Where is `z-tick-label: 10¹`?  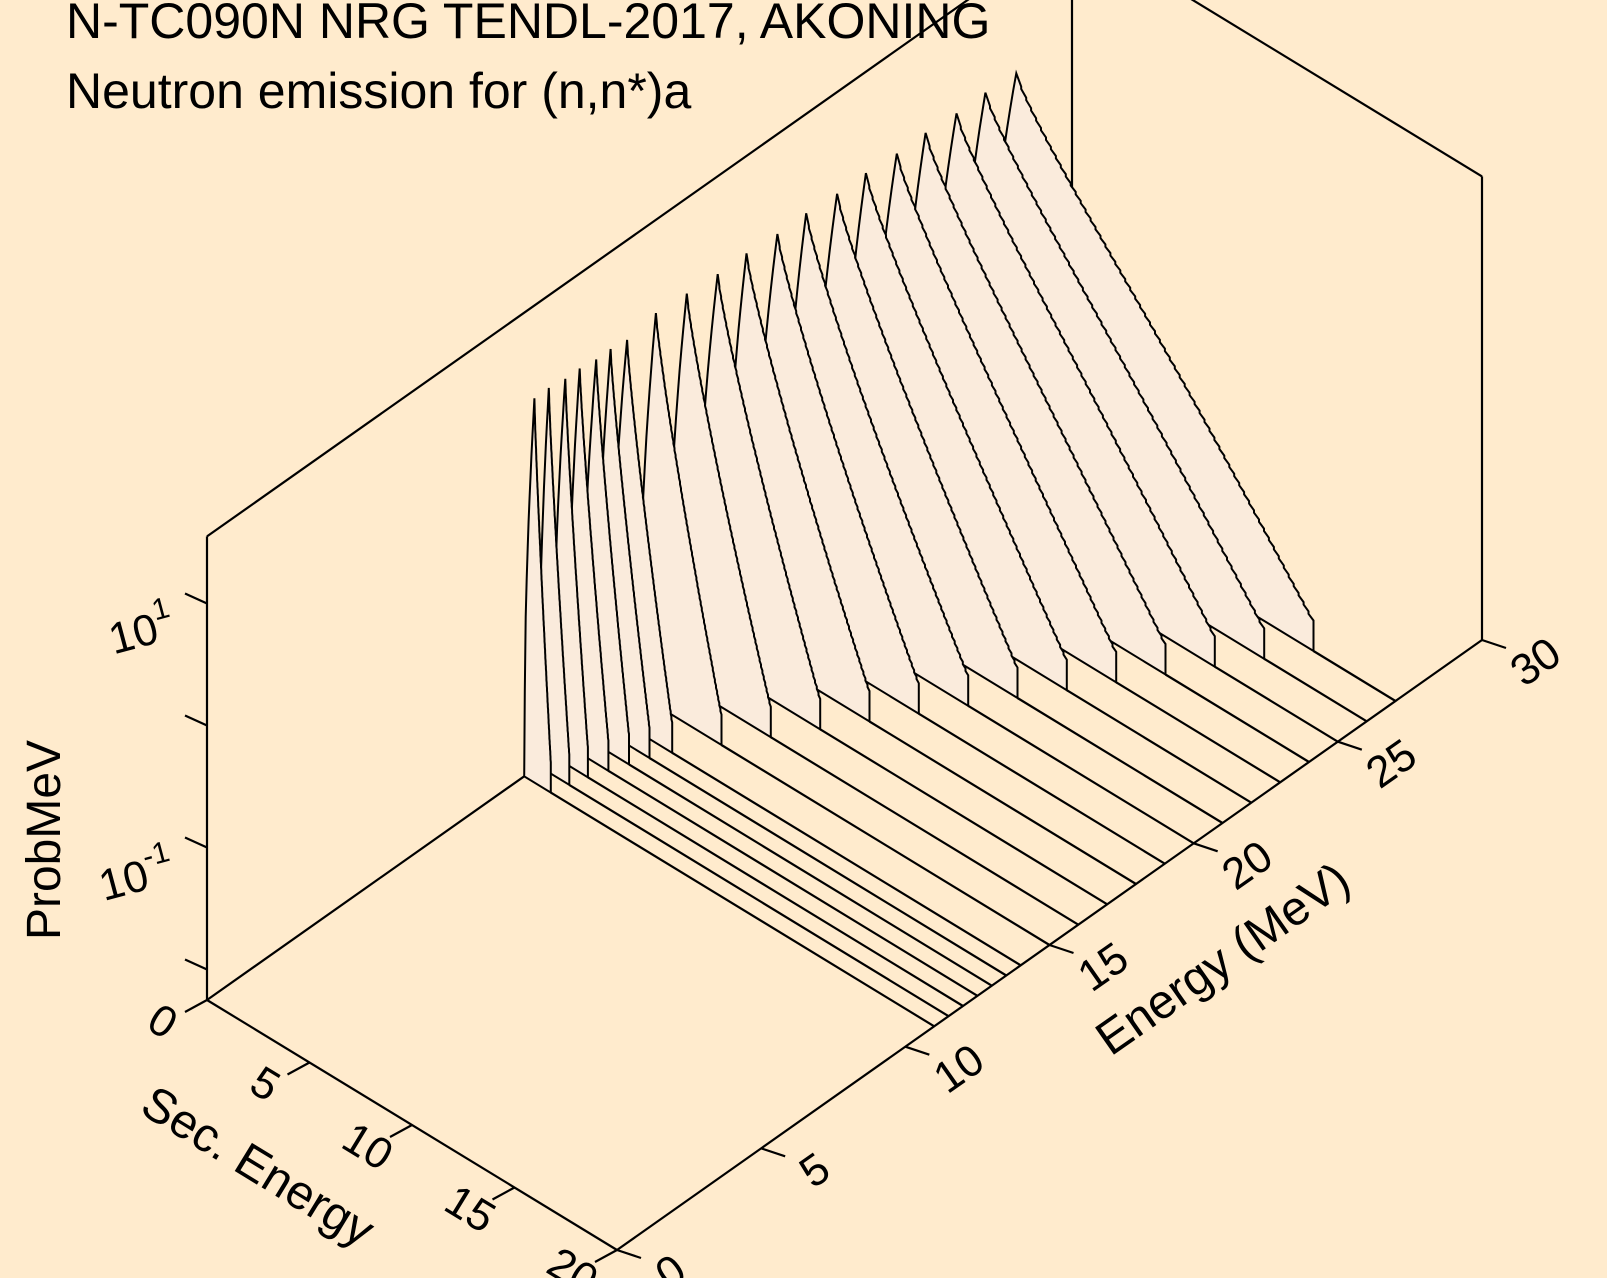
z-tick-label: 10¹ is located at coordinates (140, 627).